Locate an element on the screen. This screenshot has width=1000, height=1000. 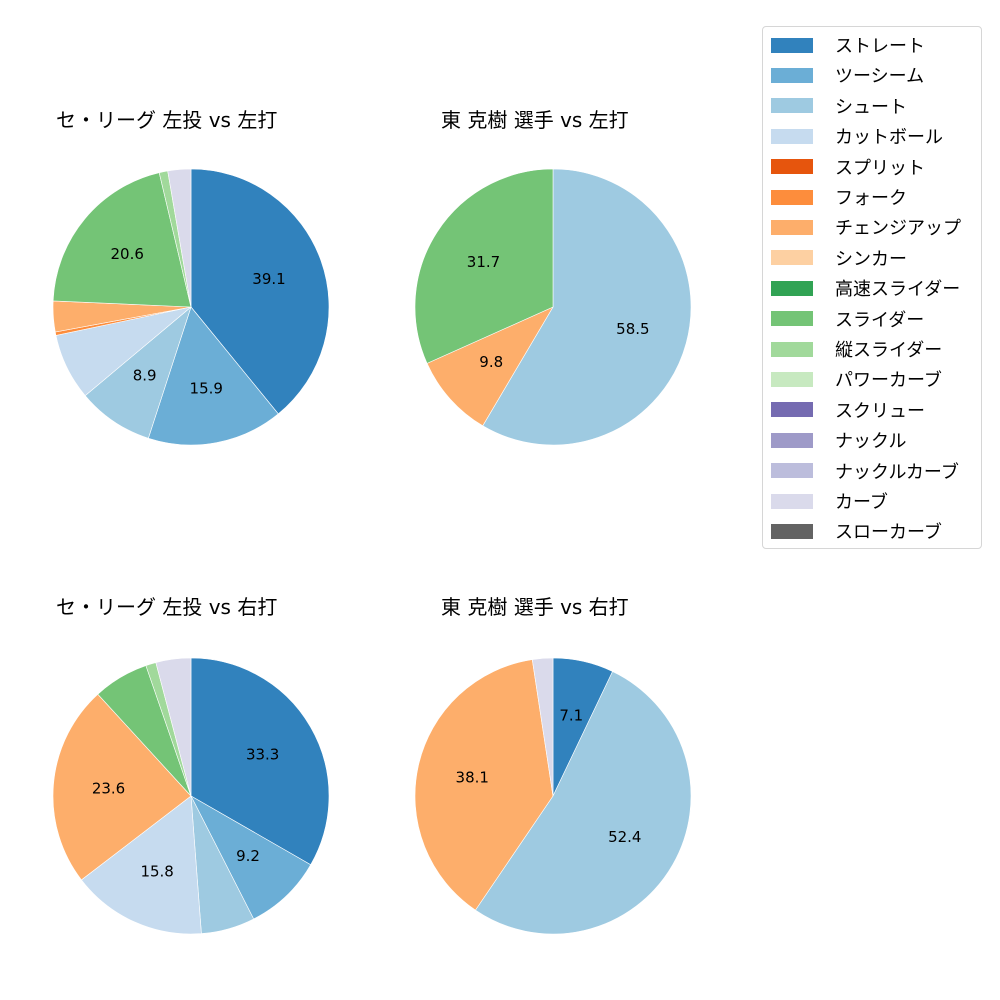
legend-label: フォーク is located at coordinates (871, 198).